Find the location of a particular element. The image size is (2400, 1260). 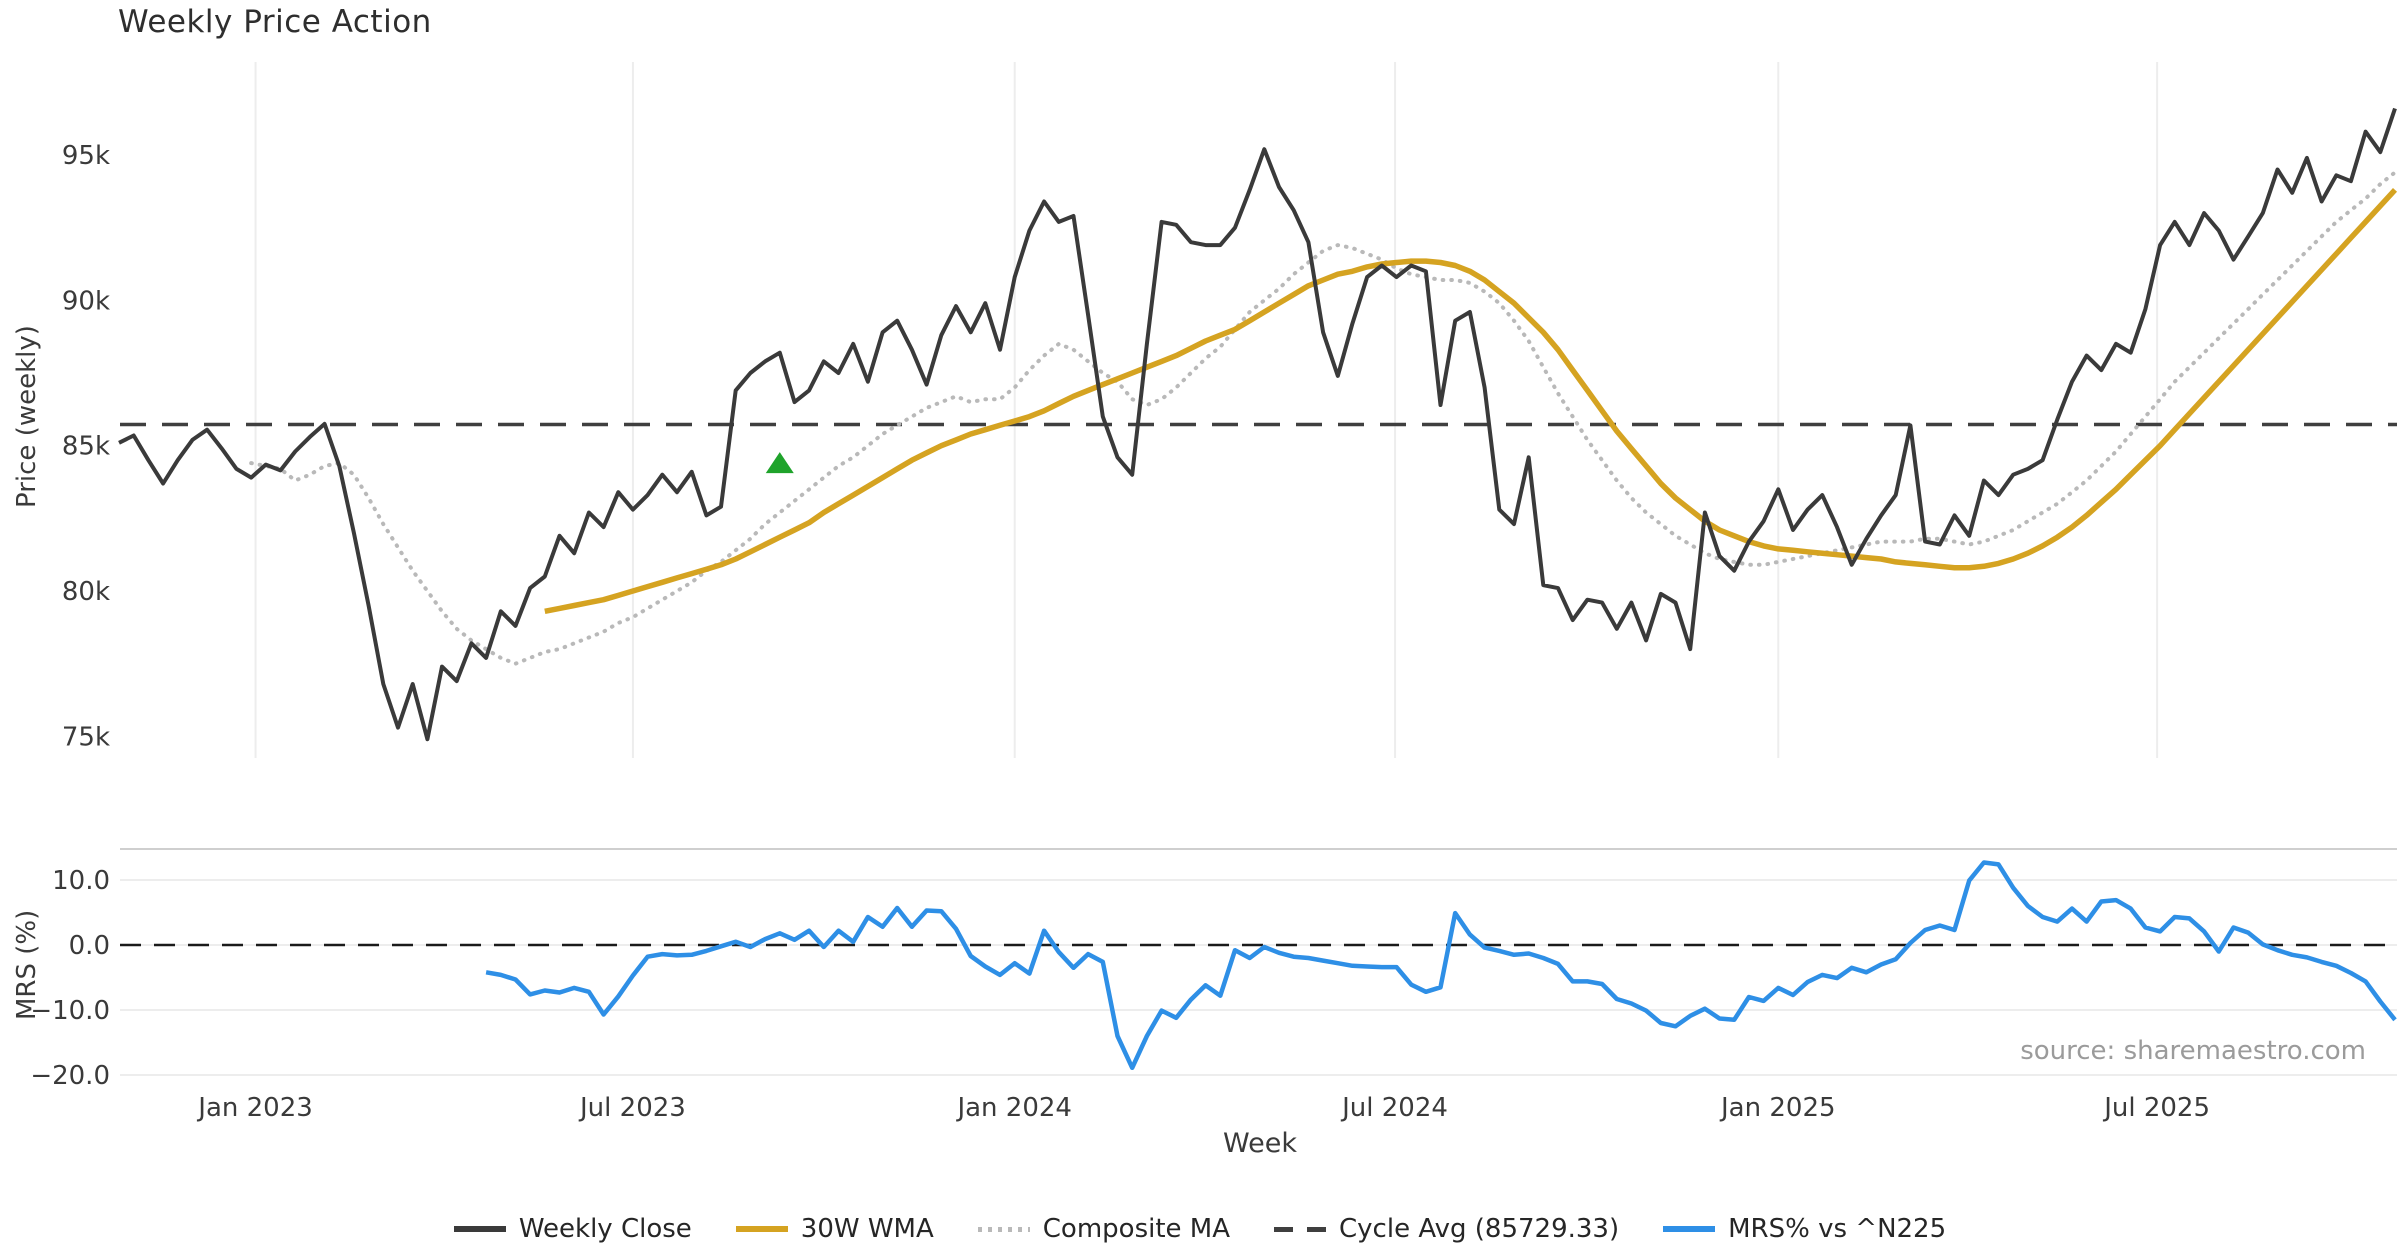

wma-line-swatch-icon is located at coordinates (761, 1229).